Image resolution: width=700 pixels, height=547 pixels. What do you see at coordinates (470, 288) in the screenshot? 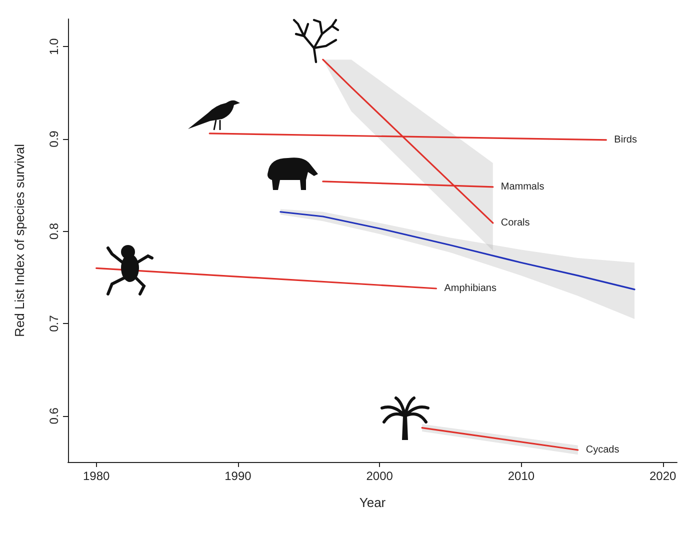
I see `series-label: Amphibians` at bounding box center [470, 288].